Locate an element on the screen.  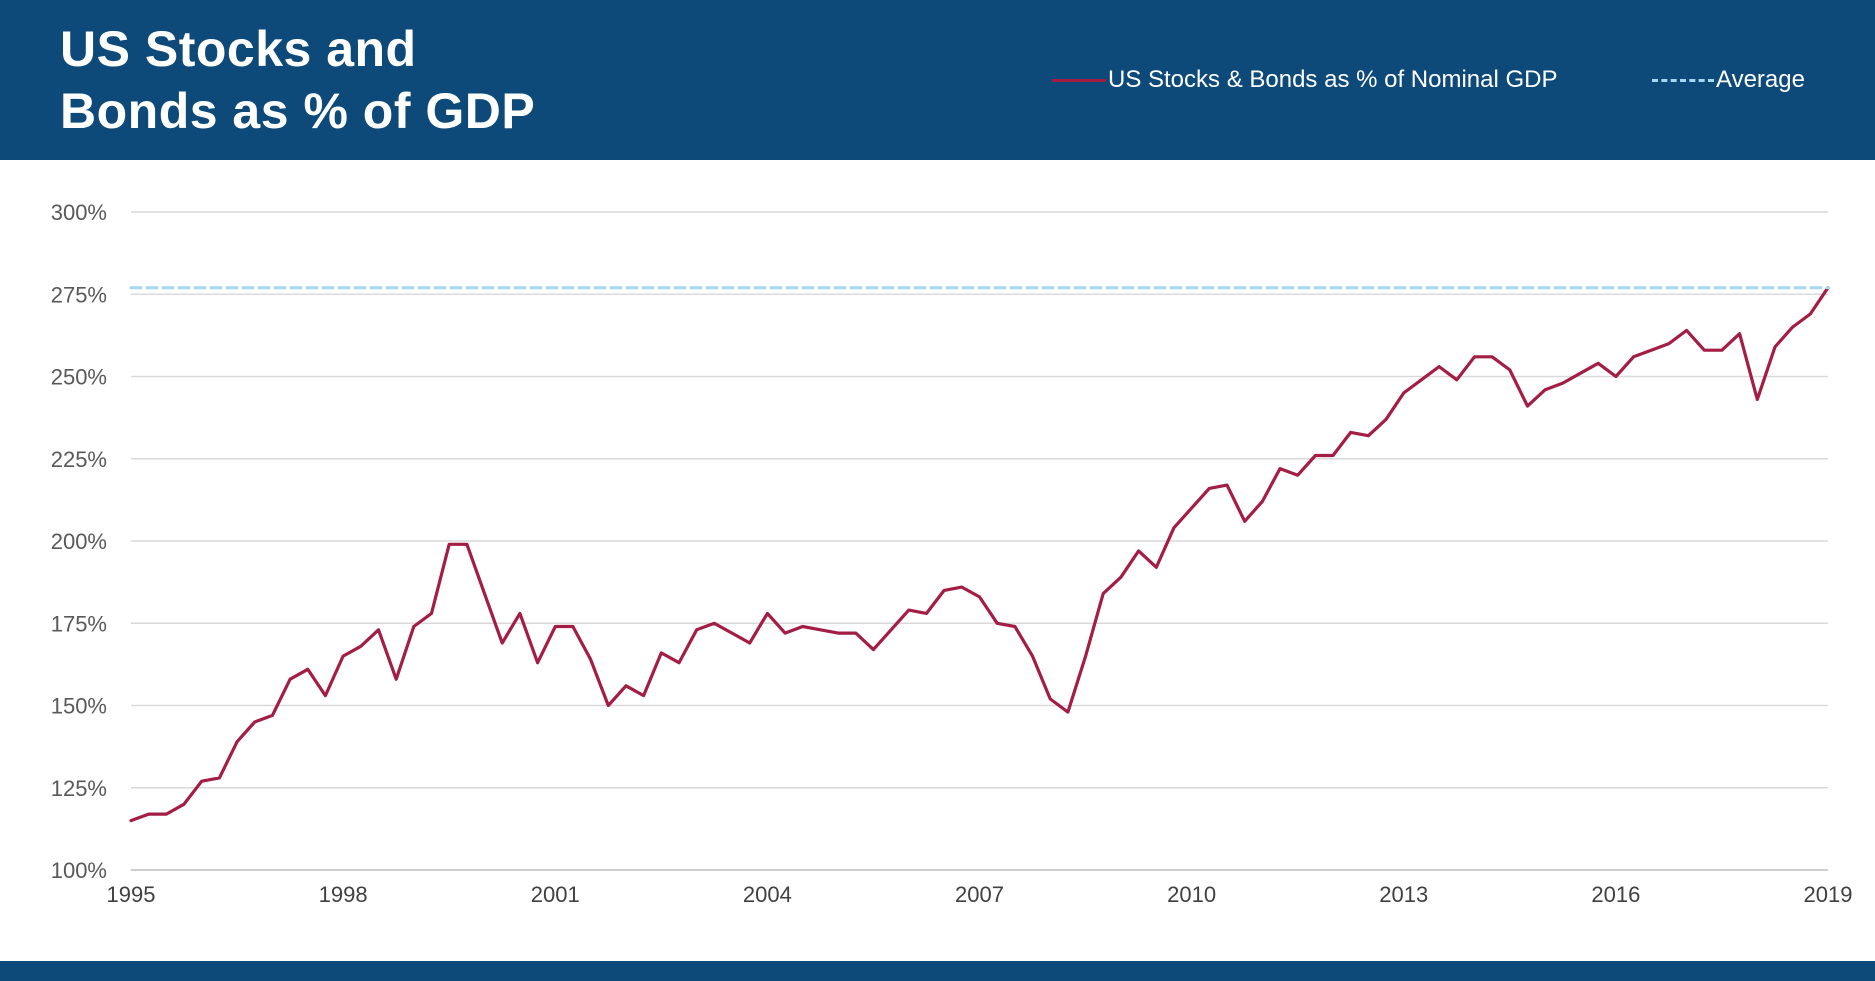
x-tick-label-2013: 2013 is located at coordinates (1403, 894).